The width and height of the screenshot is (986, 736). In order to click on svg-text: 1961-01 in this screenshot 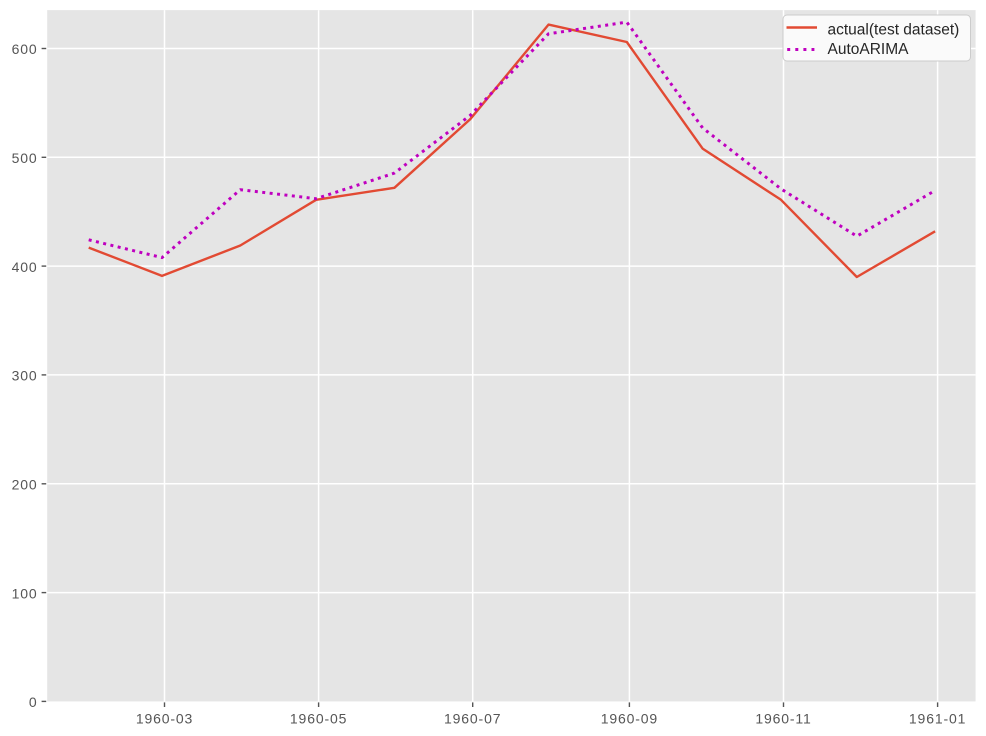, I will do `click(937, 719)`.